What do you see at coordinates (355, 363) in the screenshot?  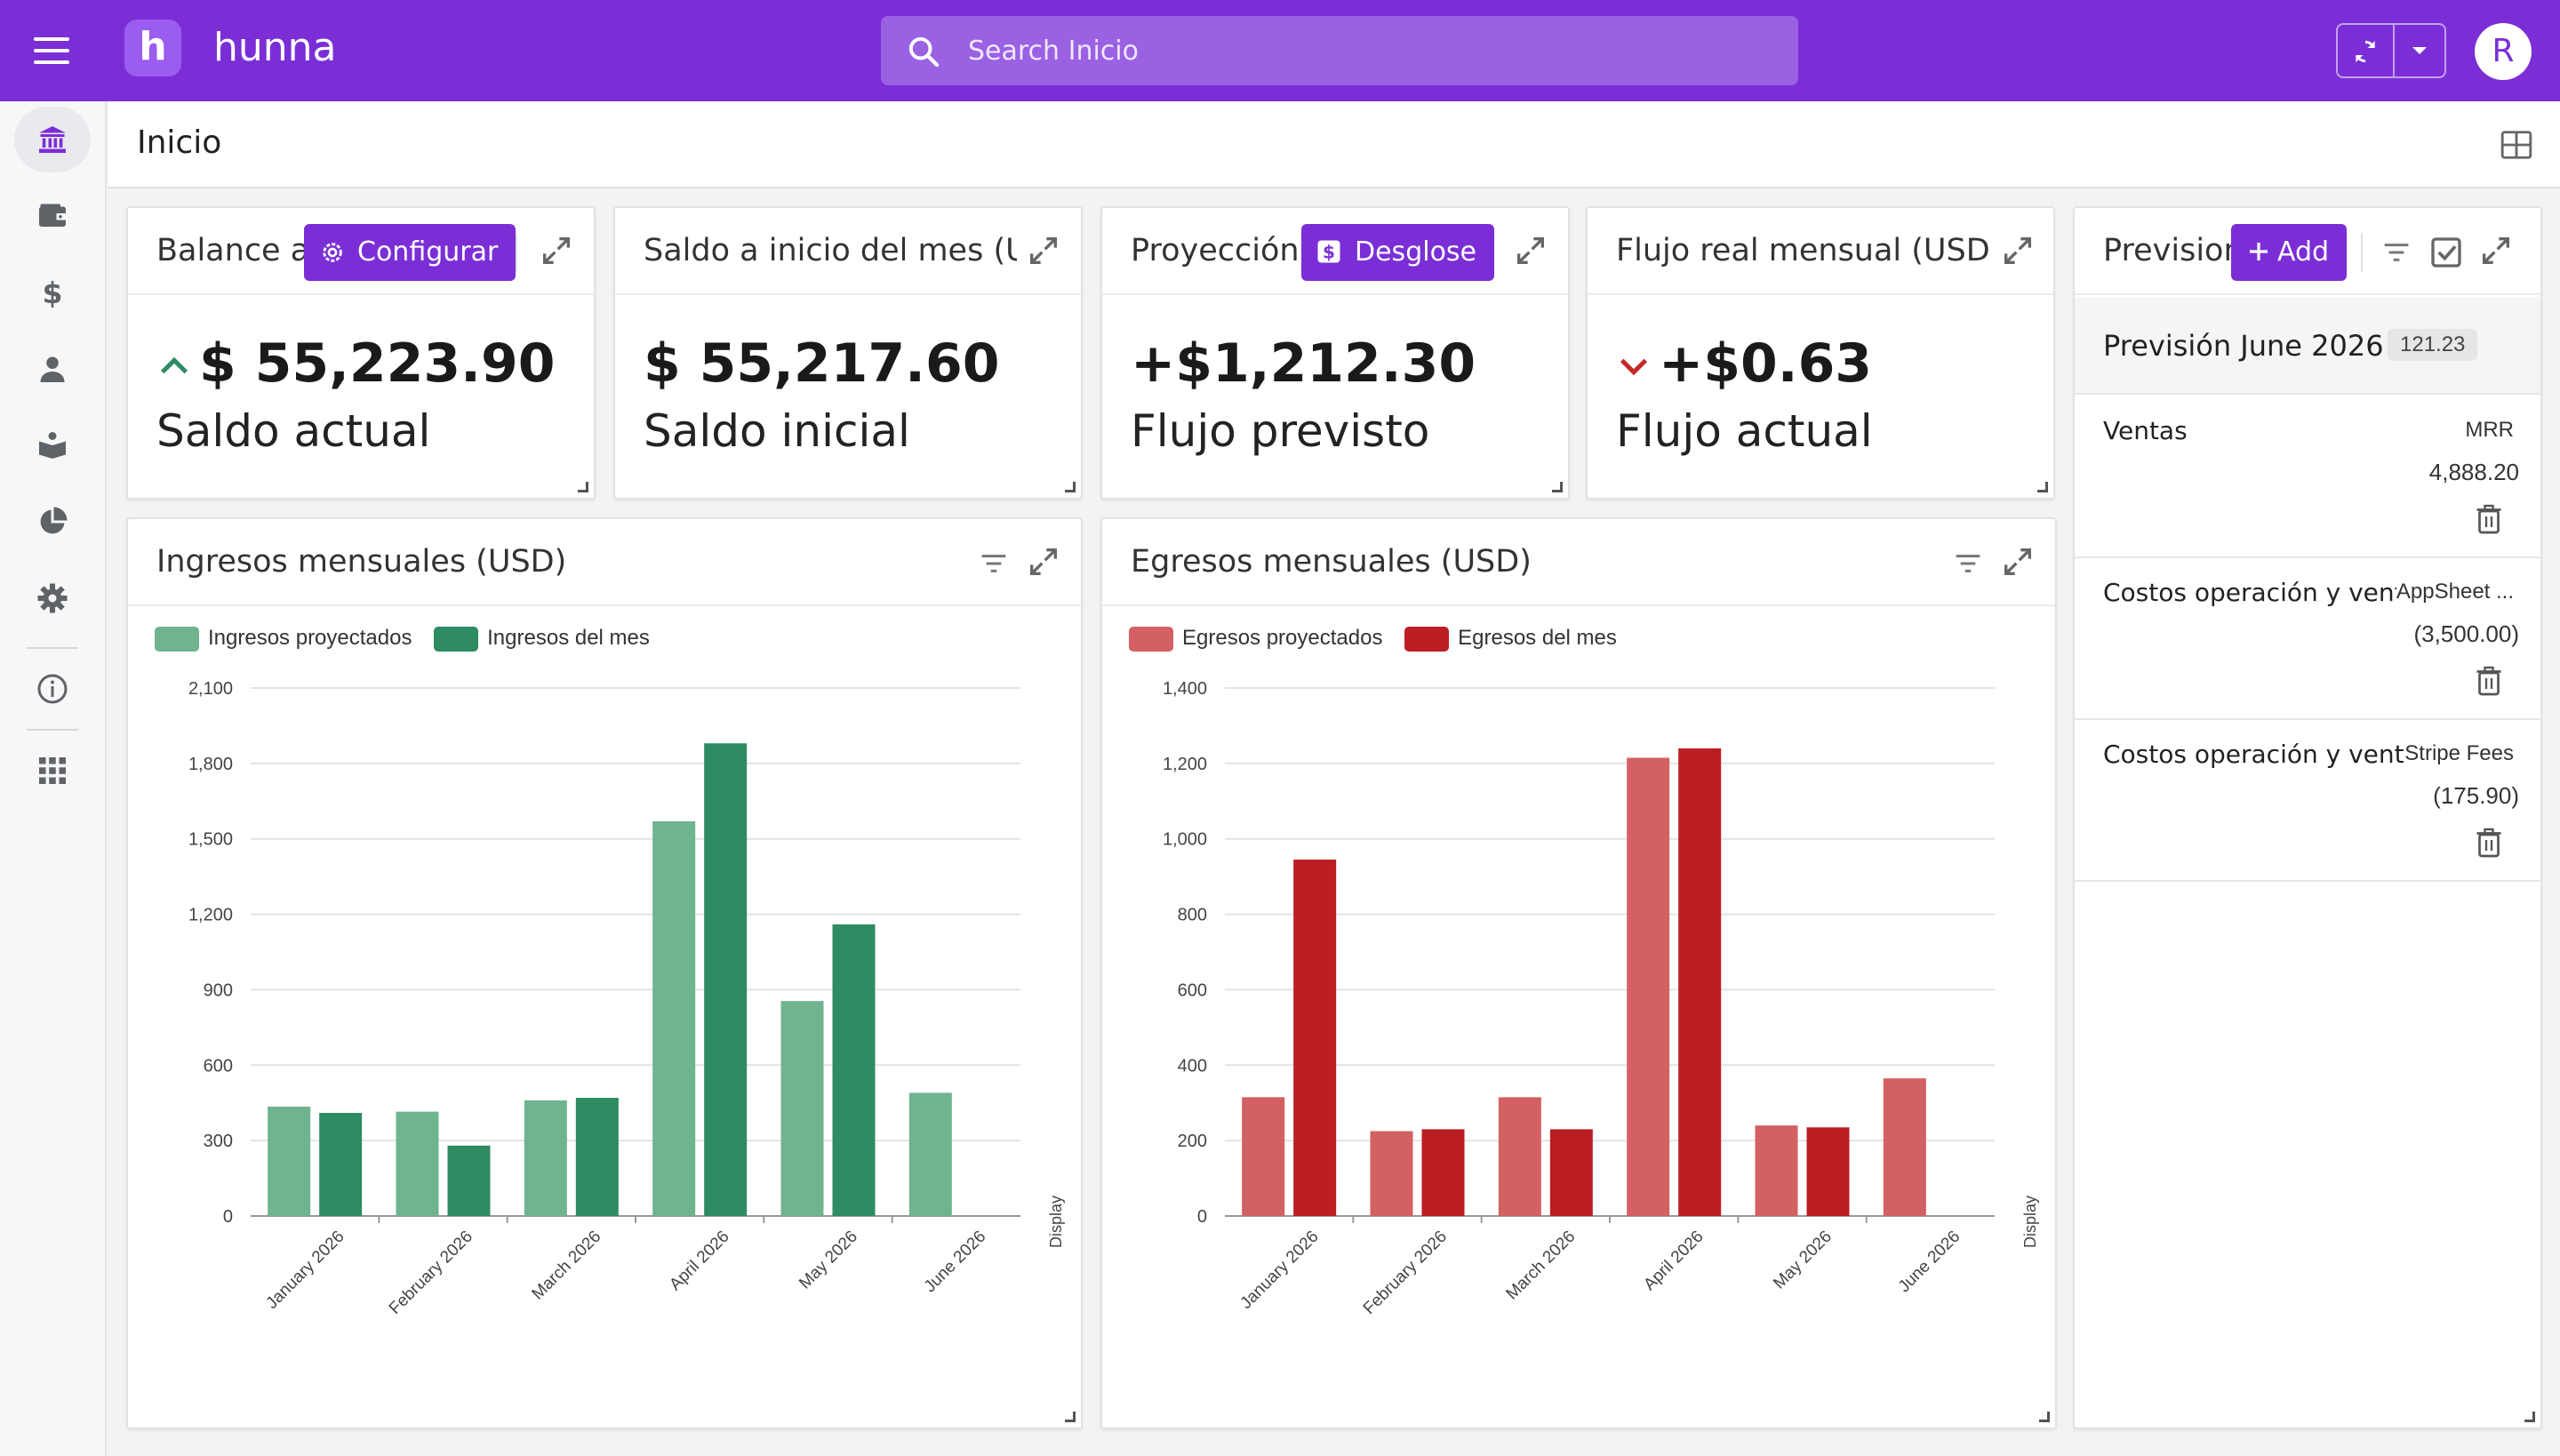 I see `kpi-value: $ 55,223.90` at bounding box center [355, 363].